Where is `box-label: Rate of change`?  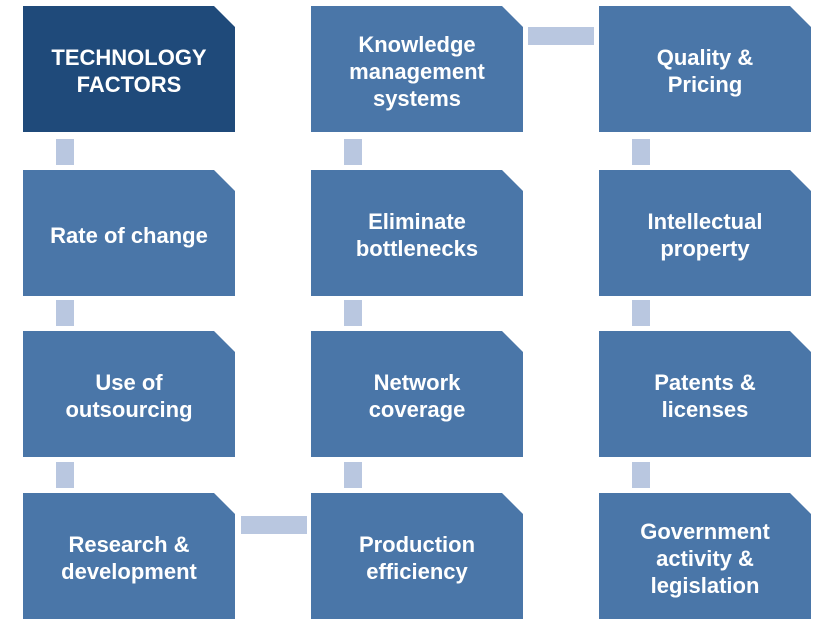 box-label: Rate of change is located at coordinates (129, 235).